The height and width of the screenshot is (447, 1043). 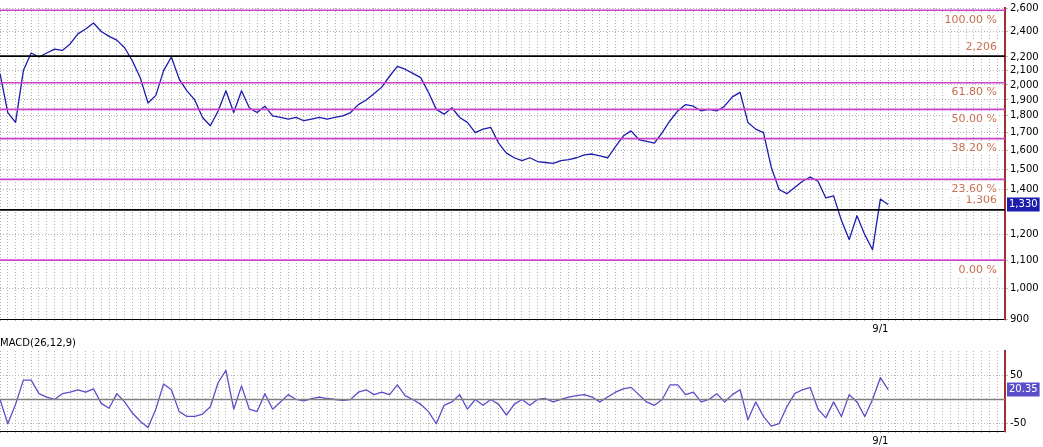 I want to click on y-tick-label: 1,900, so click(x=1024, y=99).